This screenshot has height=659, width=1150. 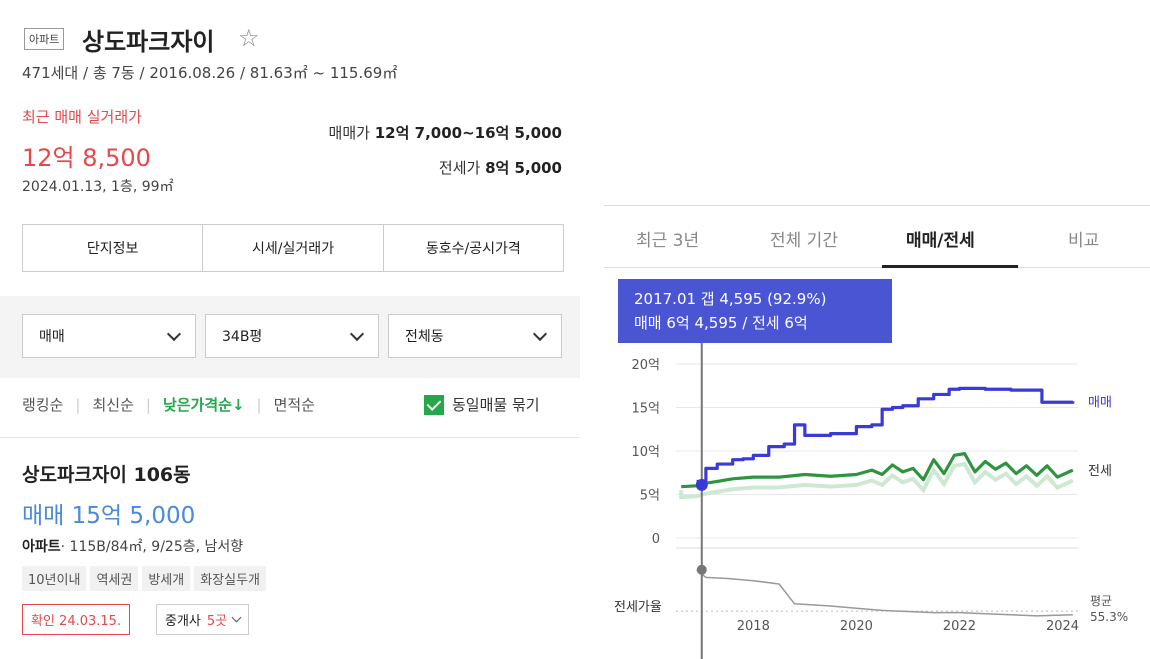 What do you see at coordinates (753, 626) in the screenshot?
I see `x-tick-label: 2018` at bounding box center [753, 626].